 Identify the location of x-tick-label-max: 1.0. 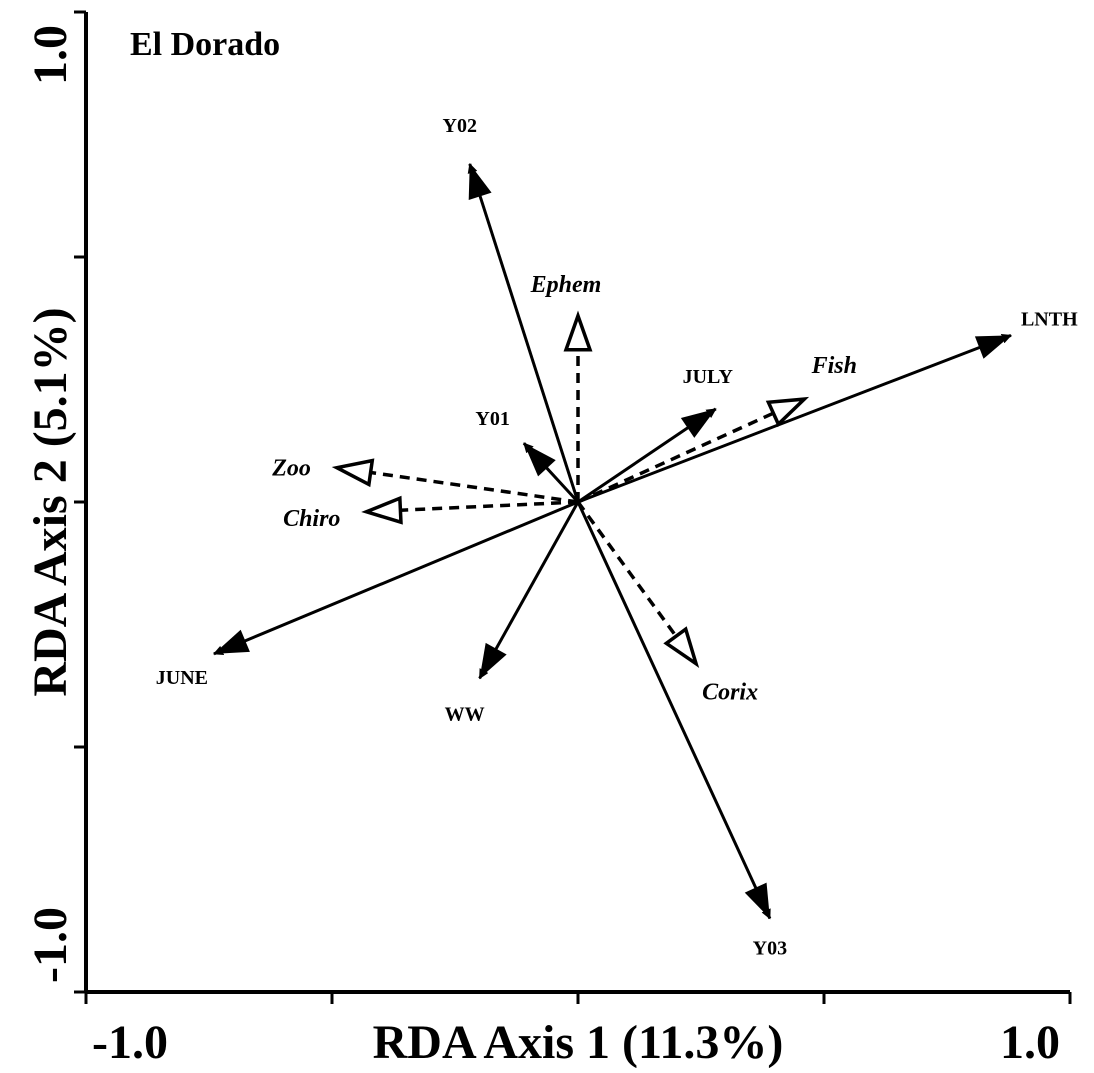
(1030, 1042).